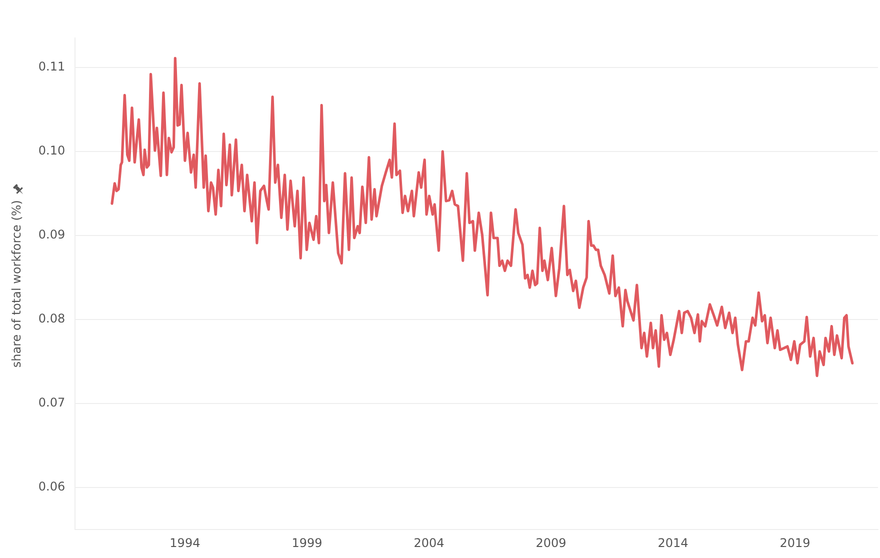 The width and height of the screenshot is (880, 558). I want to click on x-tick-label: 2004, so click(429, 543).